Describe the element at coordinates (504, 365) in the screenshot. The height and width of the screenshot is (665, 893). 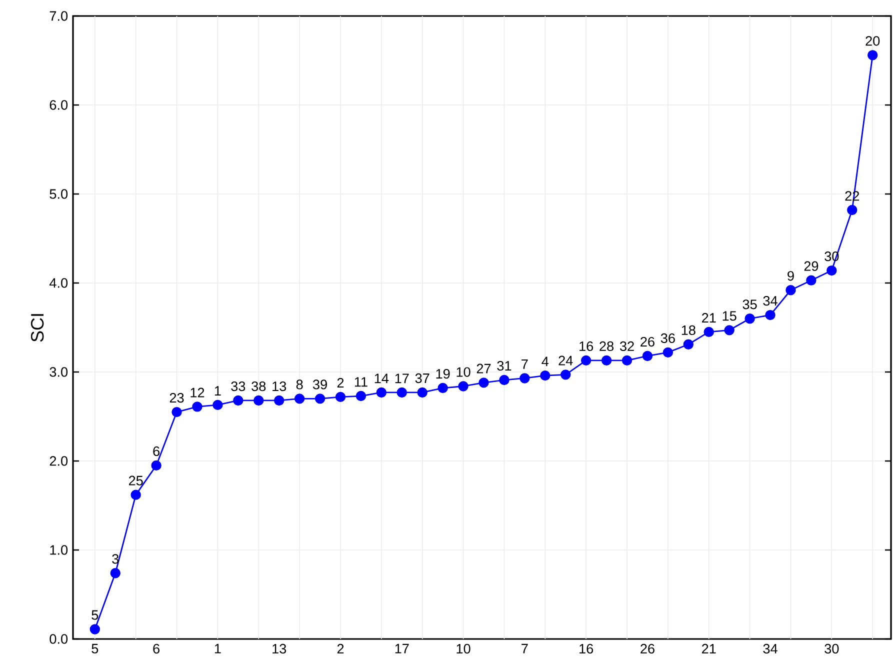
I see `annotation: 31` at that location.